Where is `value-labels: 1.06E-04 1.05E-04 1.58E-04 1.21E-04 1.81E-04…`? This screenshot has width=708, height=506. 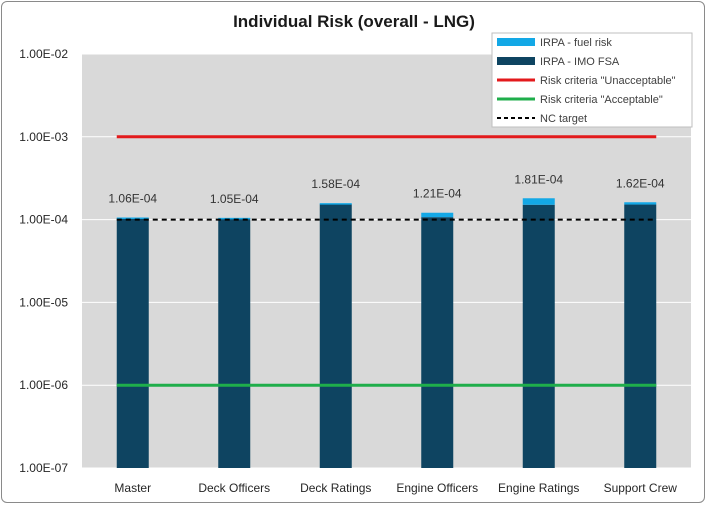 value-labels: 1.06E-04 1.05E-04 1.58E-04 1.21E-04 1.81E-04… is located at coordinates (386, 189).